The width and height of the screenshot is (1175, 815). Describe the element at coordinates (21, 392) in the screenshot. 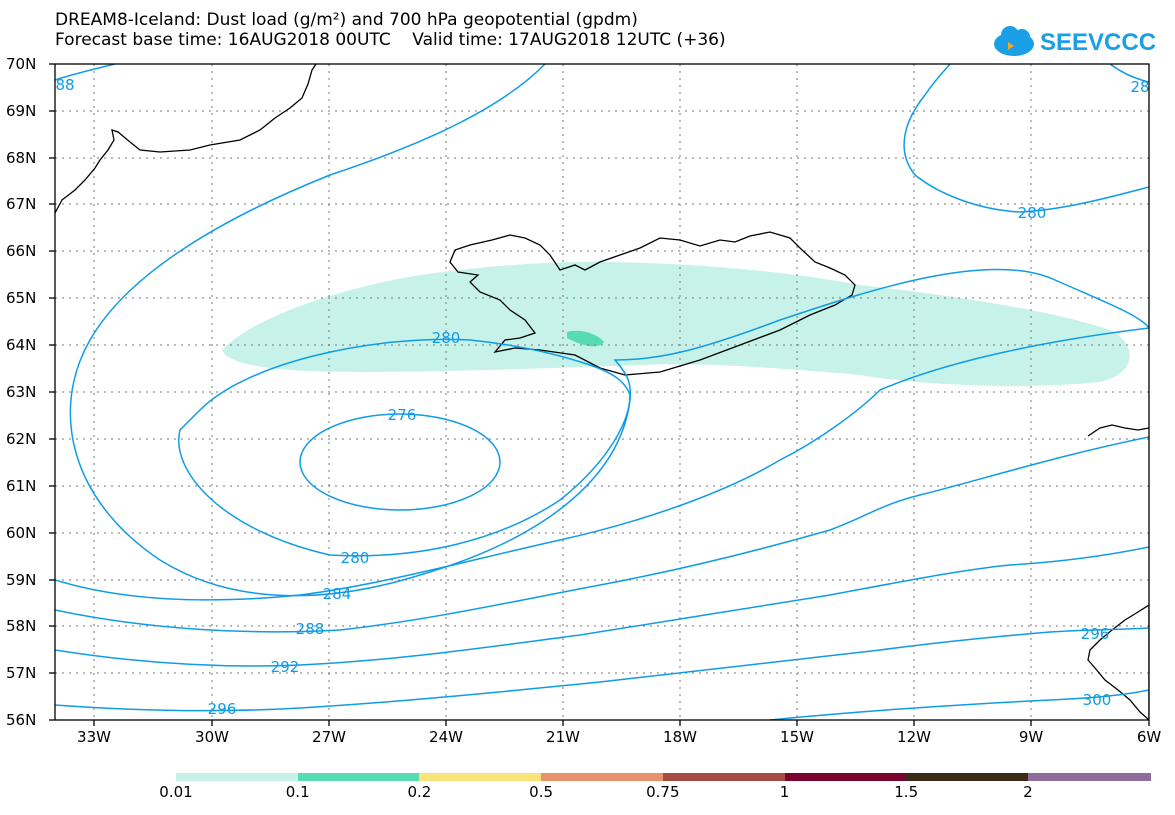

I see `lat-label: 63N` at that location.